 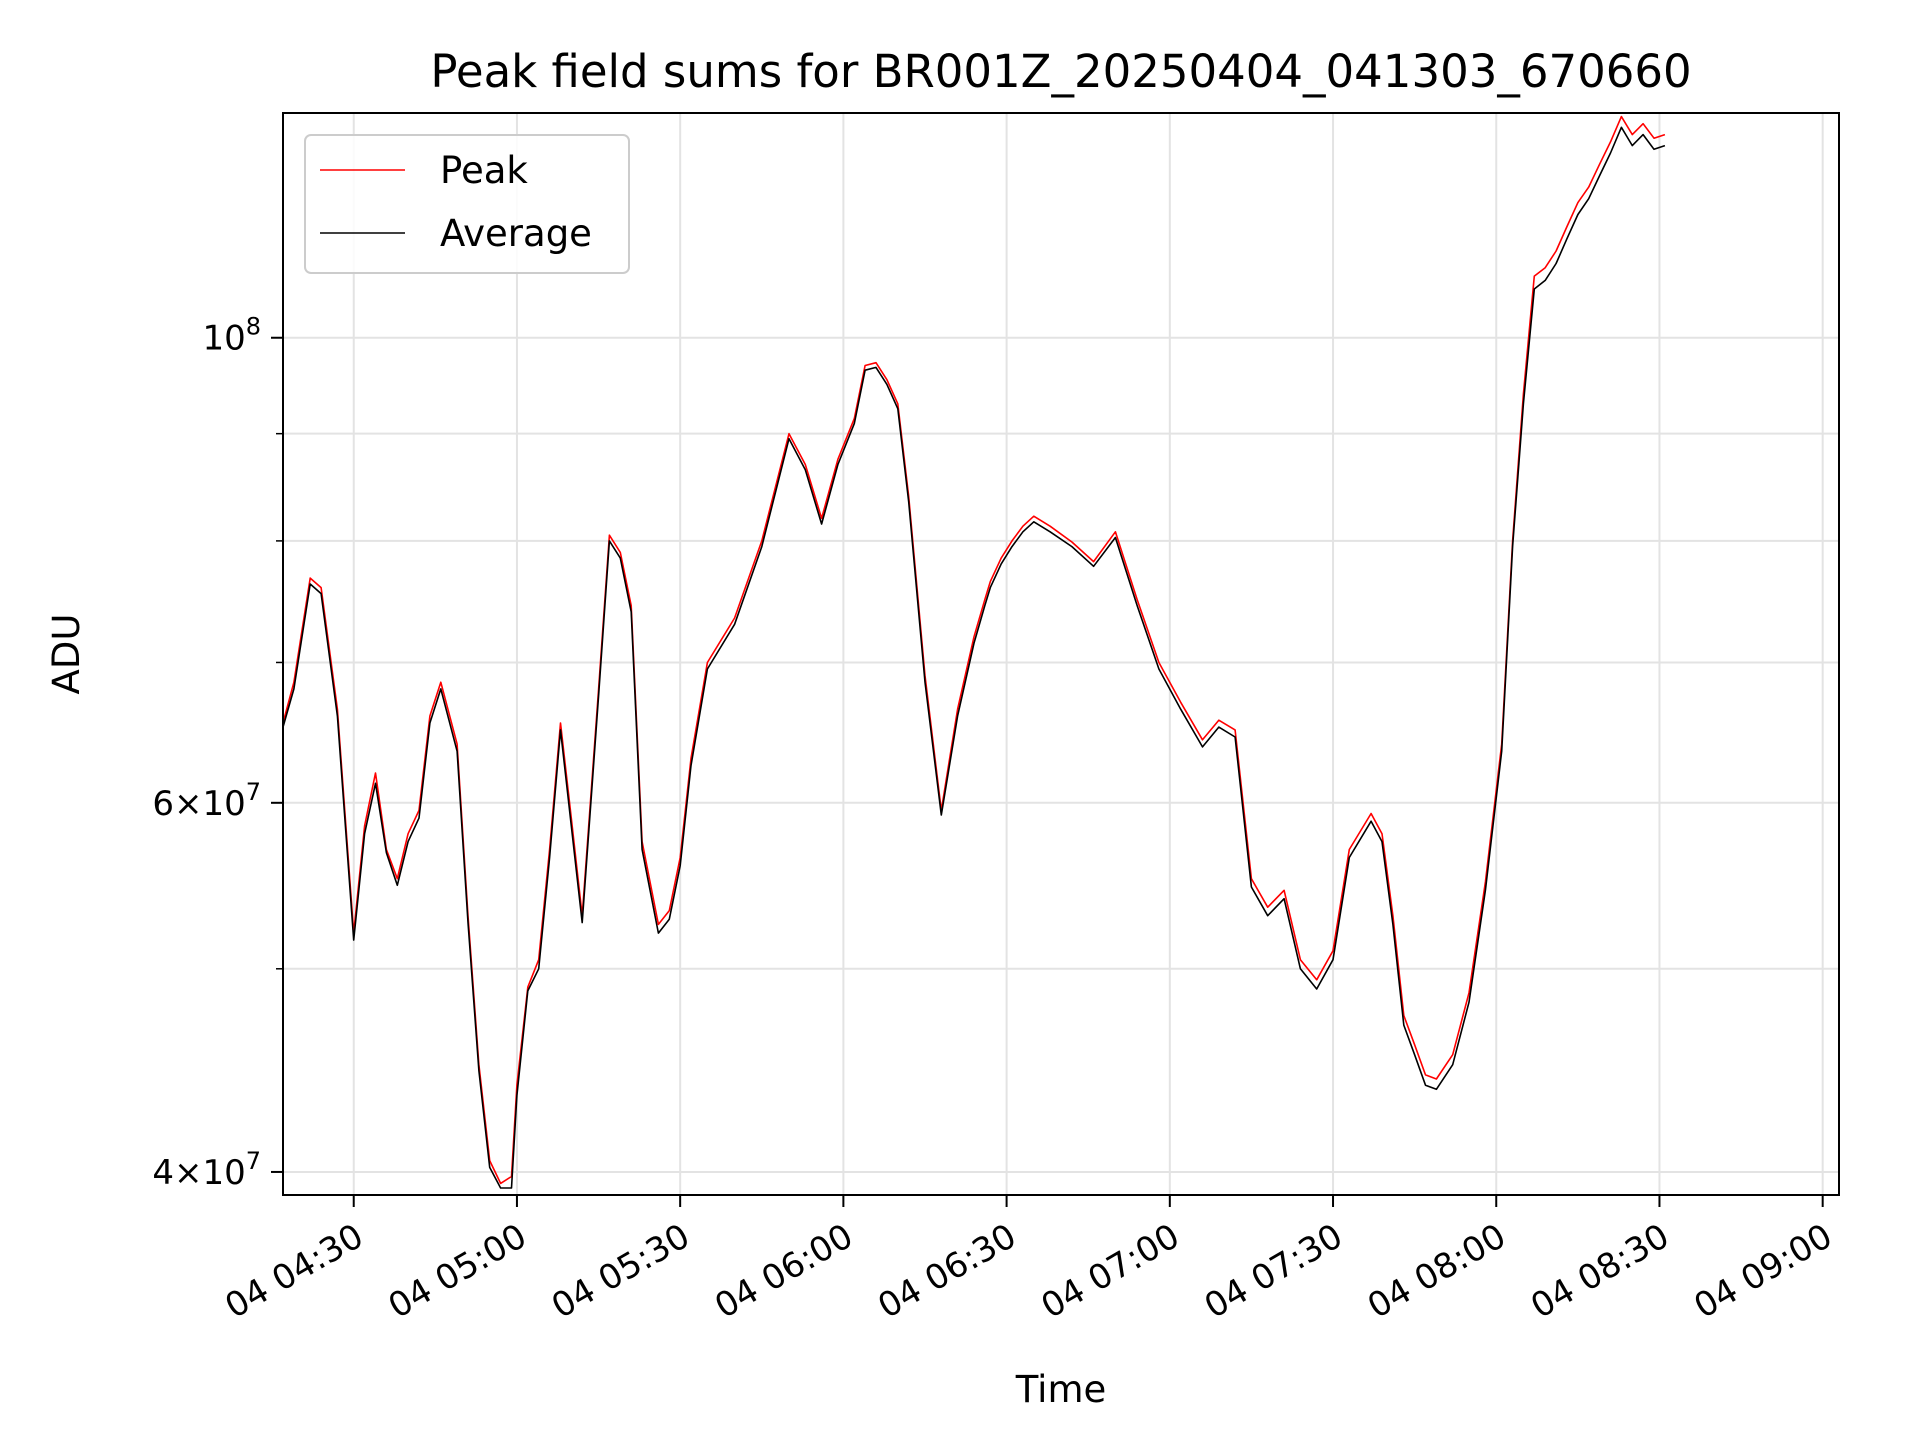 I want to click on legend-label-average: Average, so click(x=516, y=233).